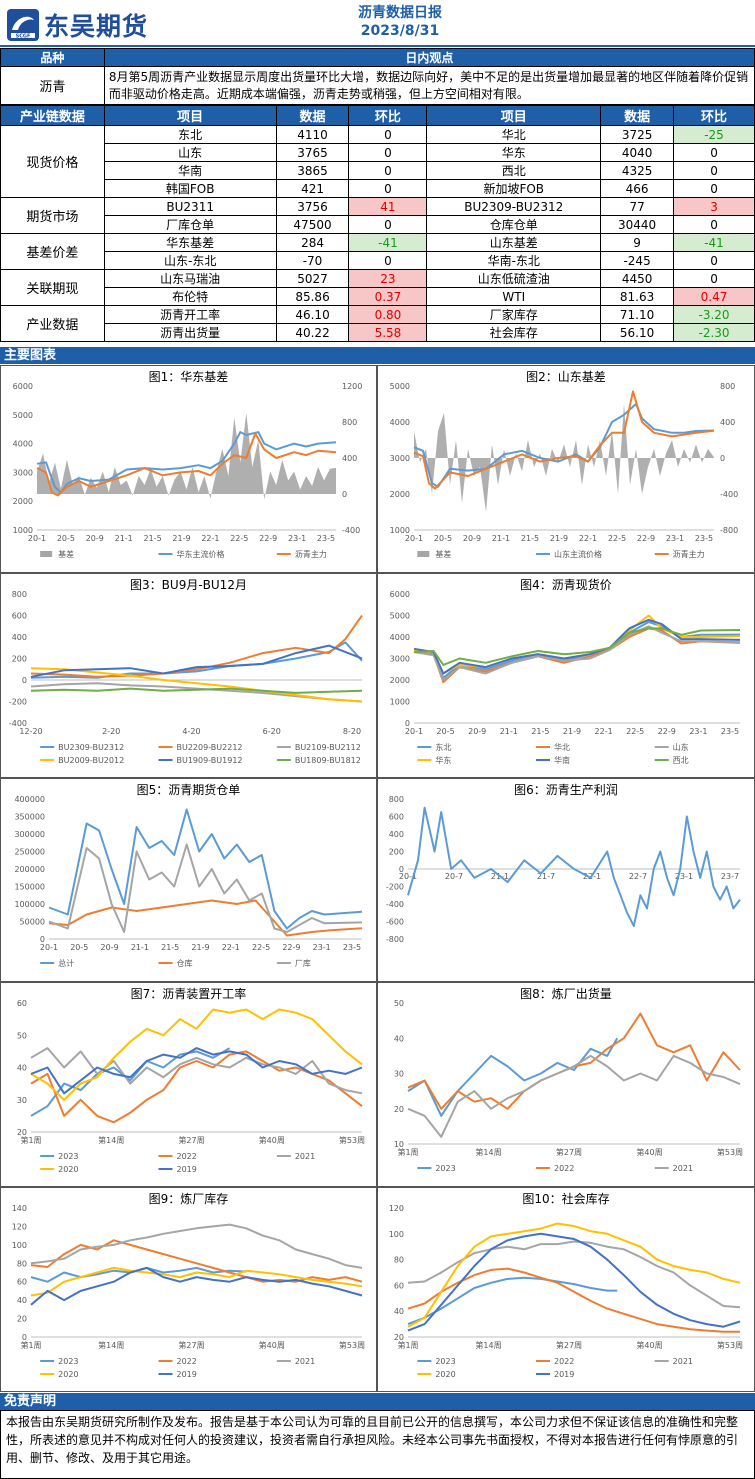  What do you see at coordinates (638, 876) in the screenshot?
I see `x-tick-label: 22-7` at bounding box center [638, 876].